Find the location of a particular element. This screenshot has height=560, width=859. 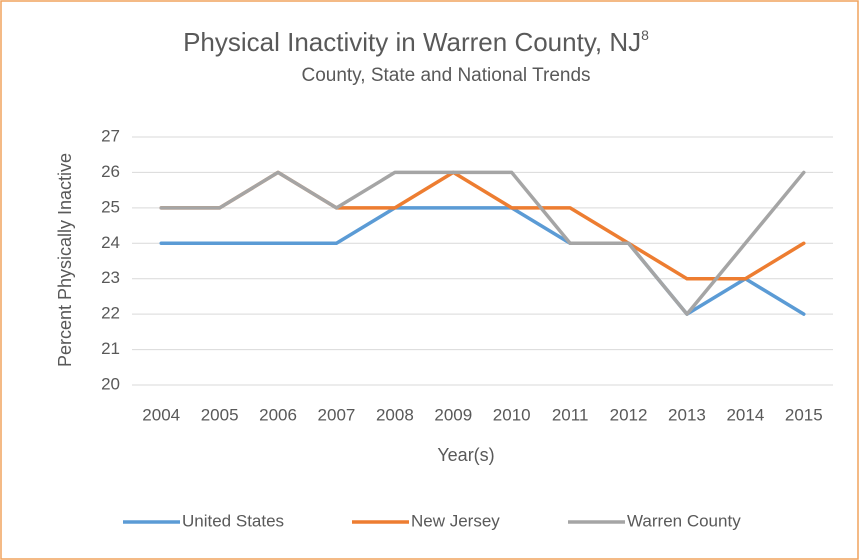

y-tick-label: 22 is located at coordinates (110, 313).